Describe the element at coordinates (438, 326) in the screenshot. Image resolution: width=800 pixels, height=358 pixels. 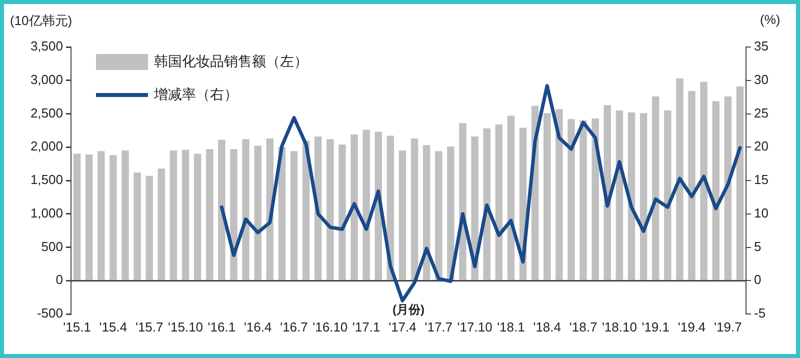
I see `x-tick-label: '17.7` at that location.